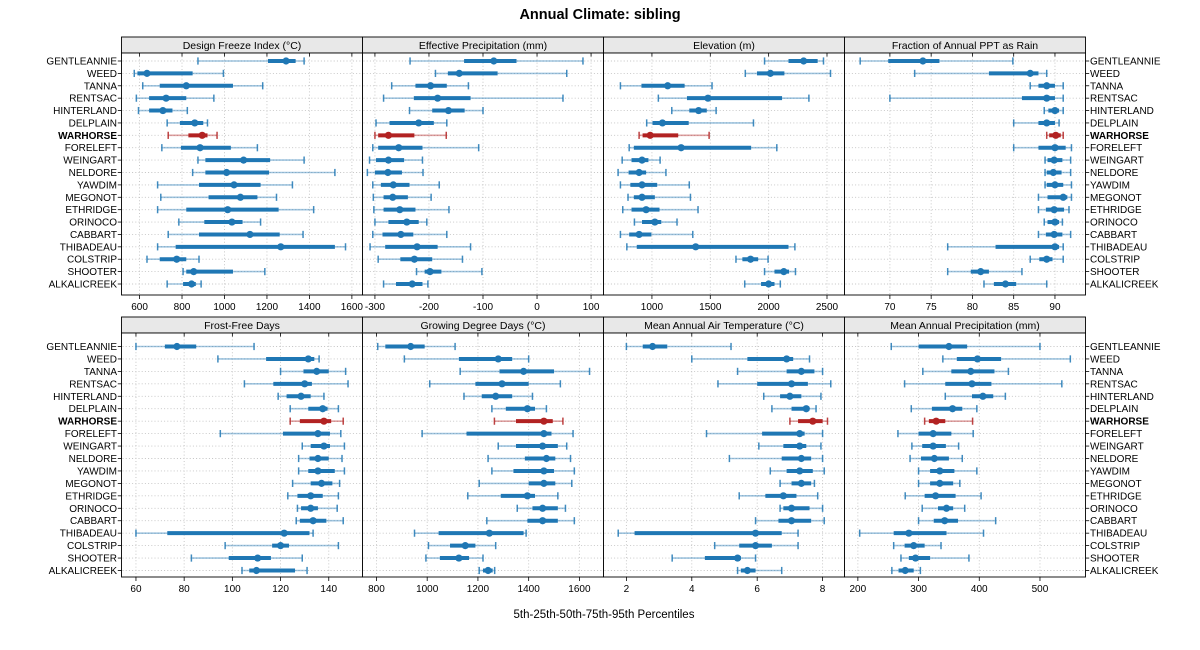 This screenshot has height=650, width=1200. Describe the element at coordinates (655, 222) in the screenshot. I see `whisker-ORINOCO` at that location.